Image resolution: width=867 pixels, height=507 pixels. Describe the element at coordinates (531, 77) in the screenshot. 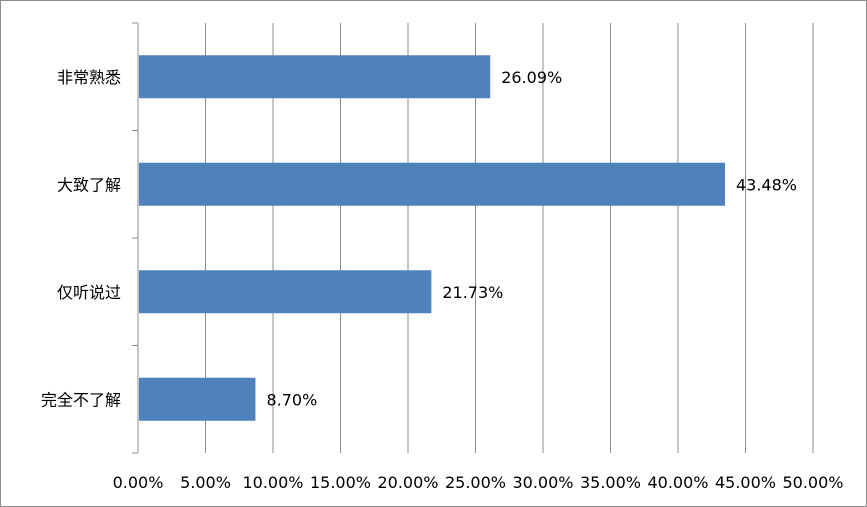

I see `data-label: 26.09%` at that location.